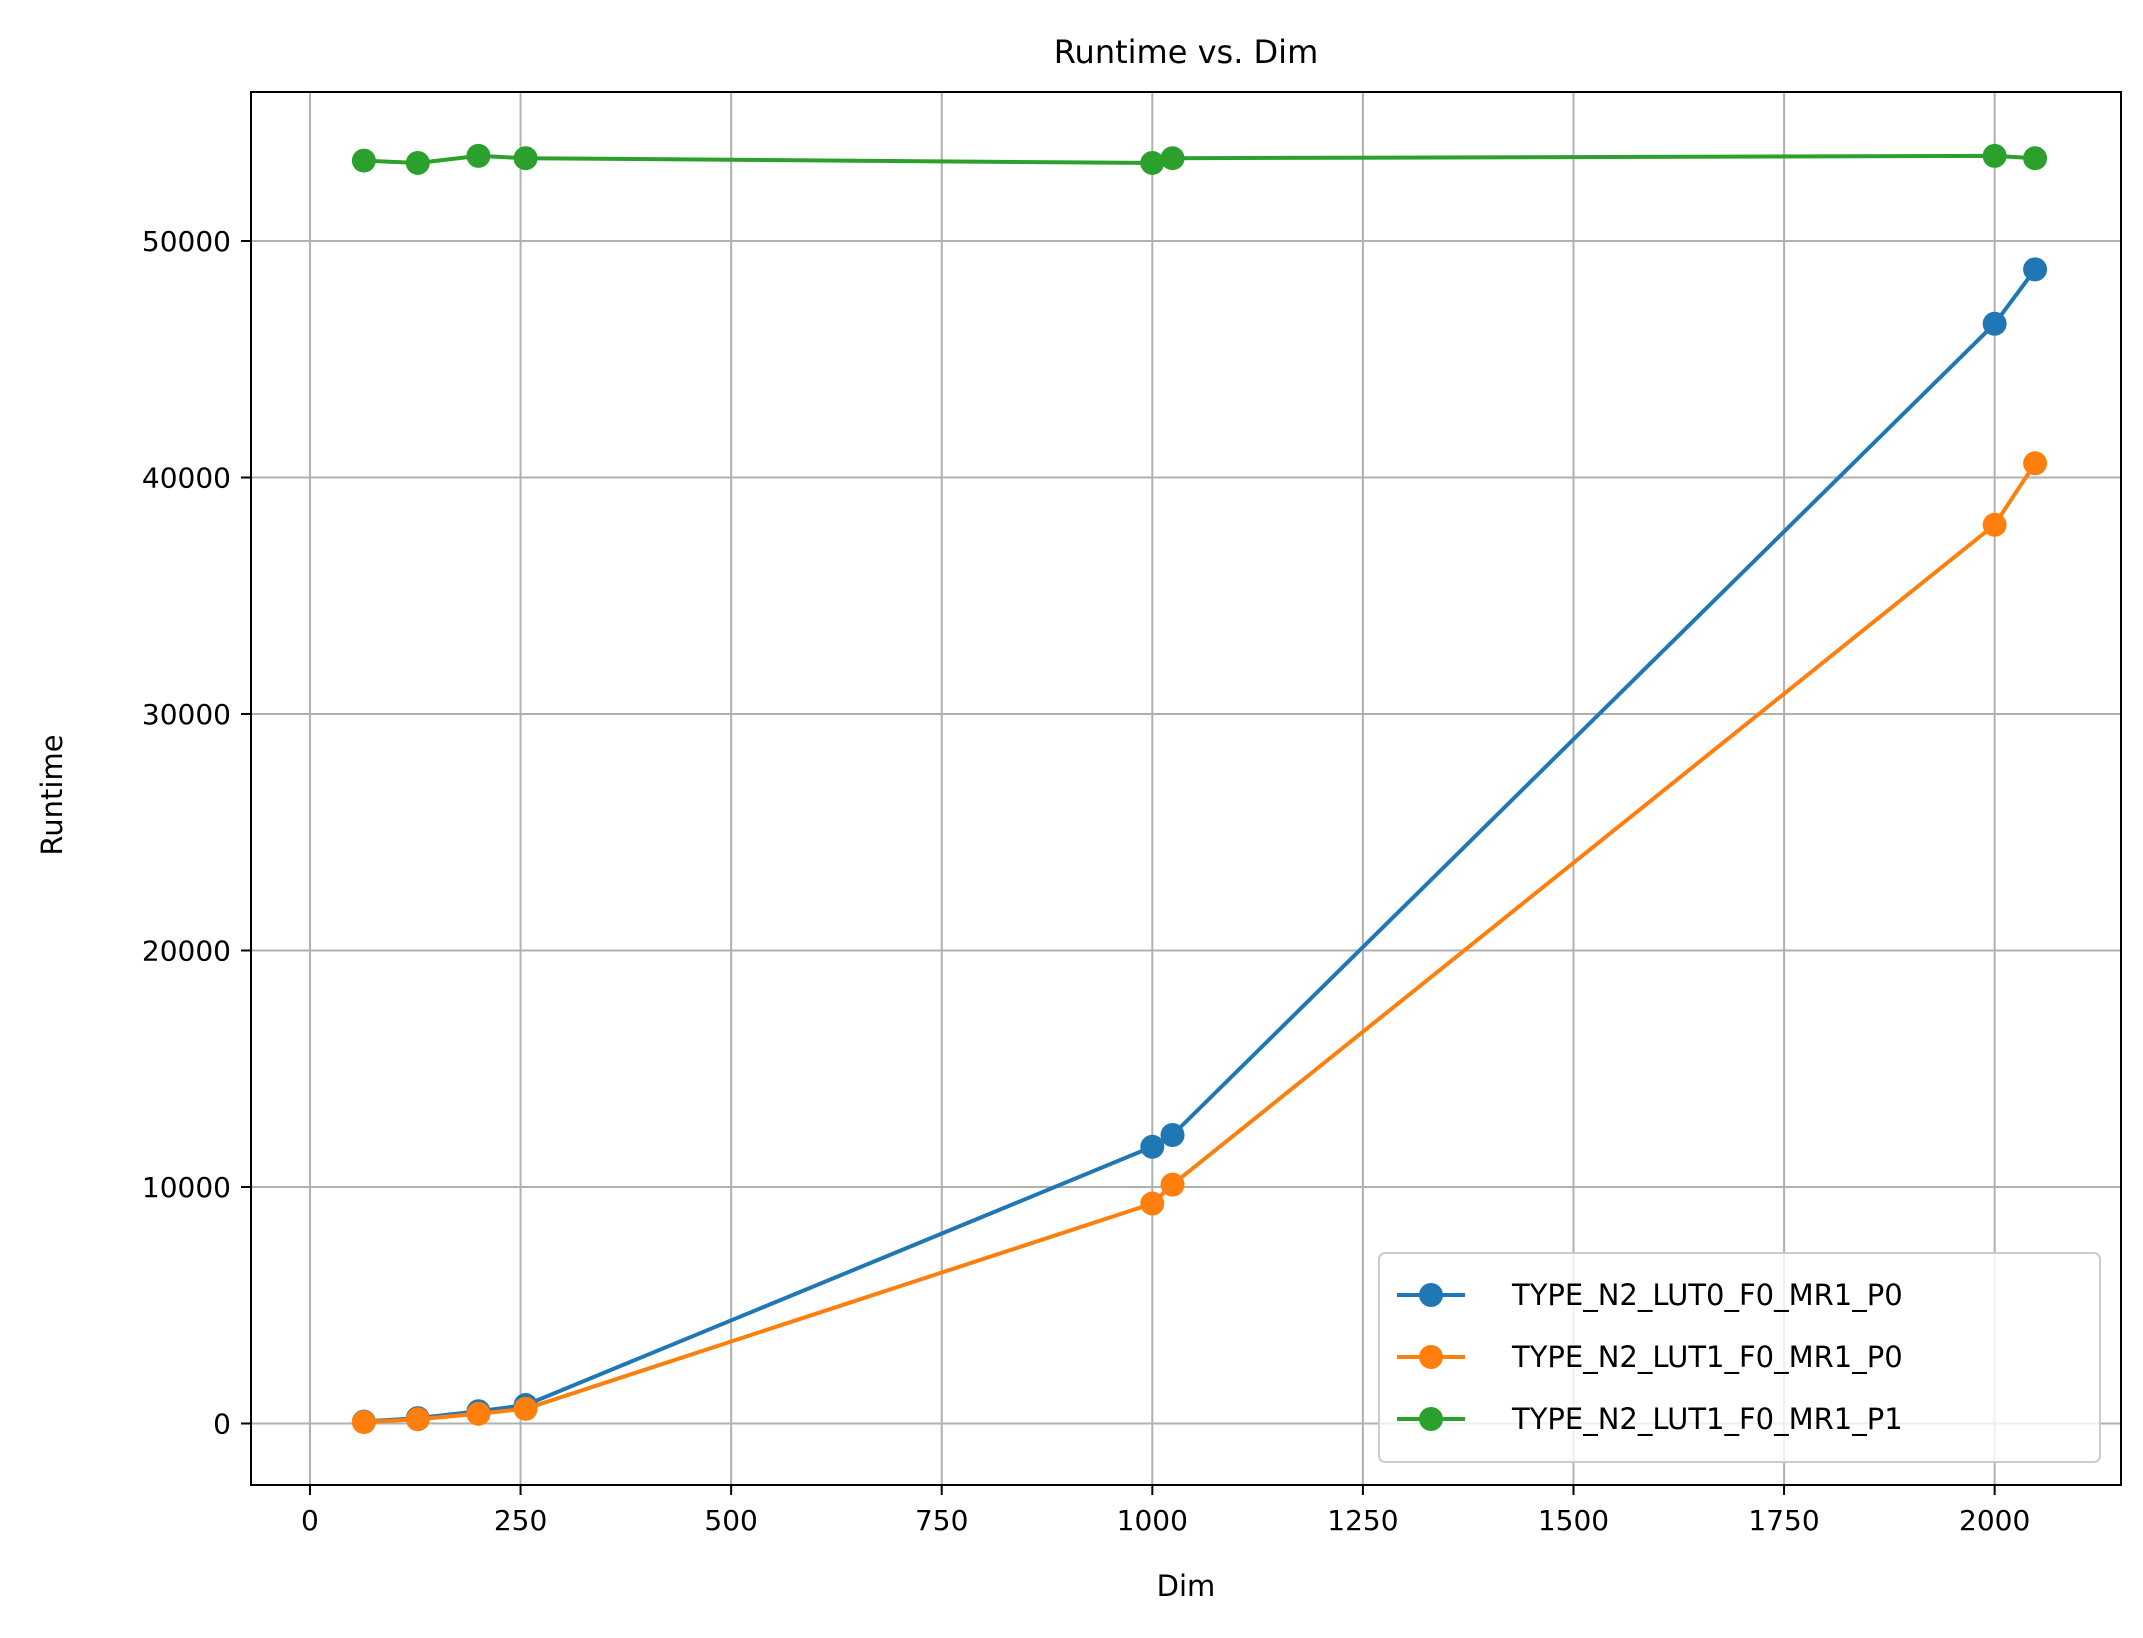 The height and width of the screenshot is (1638, 2143). I want to click on y-axis-label: Runtime, so click(52, 794).